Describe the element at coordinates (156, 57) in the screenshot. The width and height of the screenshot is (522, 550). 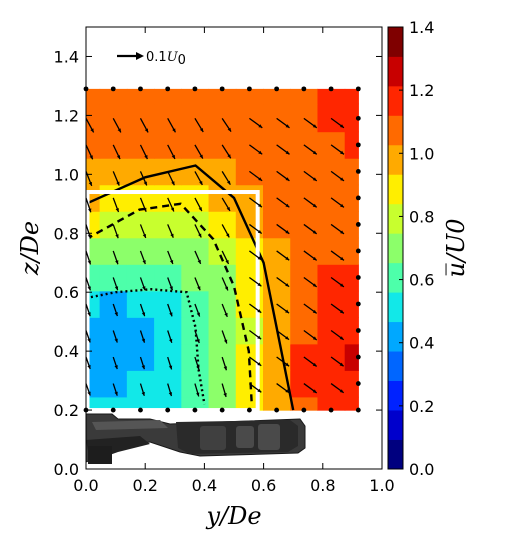
I see `reference-vector-value: 0.1` at that location.